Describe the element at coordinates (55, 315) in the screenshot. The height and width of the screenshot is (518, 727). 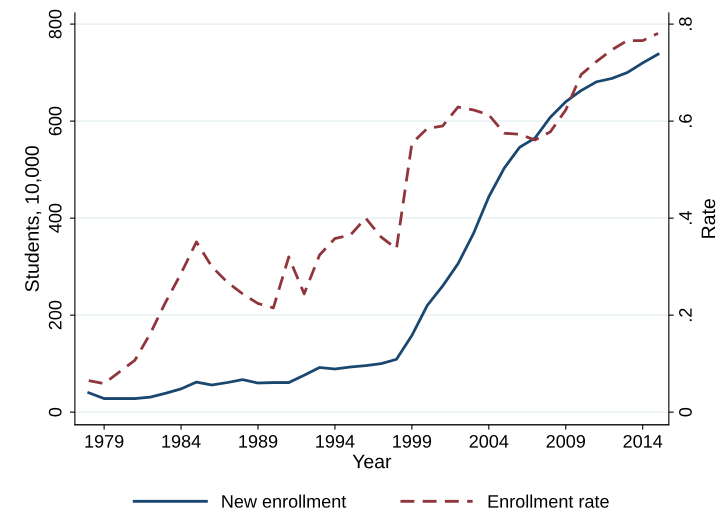
I see `y-tick-label: 200` at that location.